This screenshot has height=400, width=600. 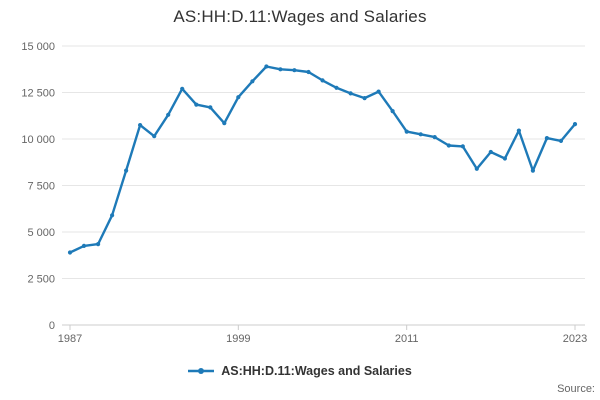 What do you see at coordinates (238, 339) in the screenshot?
I see `x-axis-tick-label: 1999` at bounding box center [238, 339].